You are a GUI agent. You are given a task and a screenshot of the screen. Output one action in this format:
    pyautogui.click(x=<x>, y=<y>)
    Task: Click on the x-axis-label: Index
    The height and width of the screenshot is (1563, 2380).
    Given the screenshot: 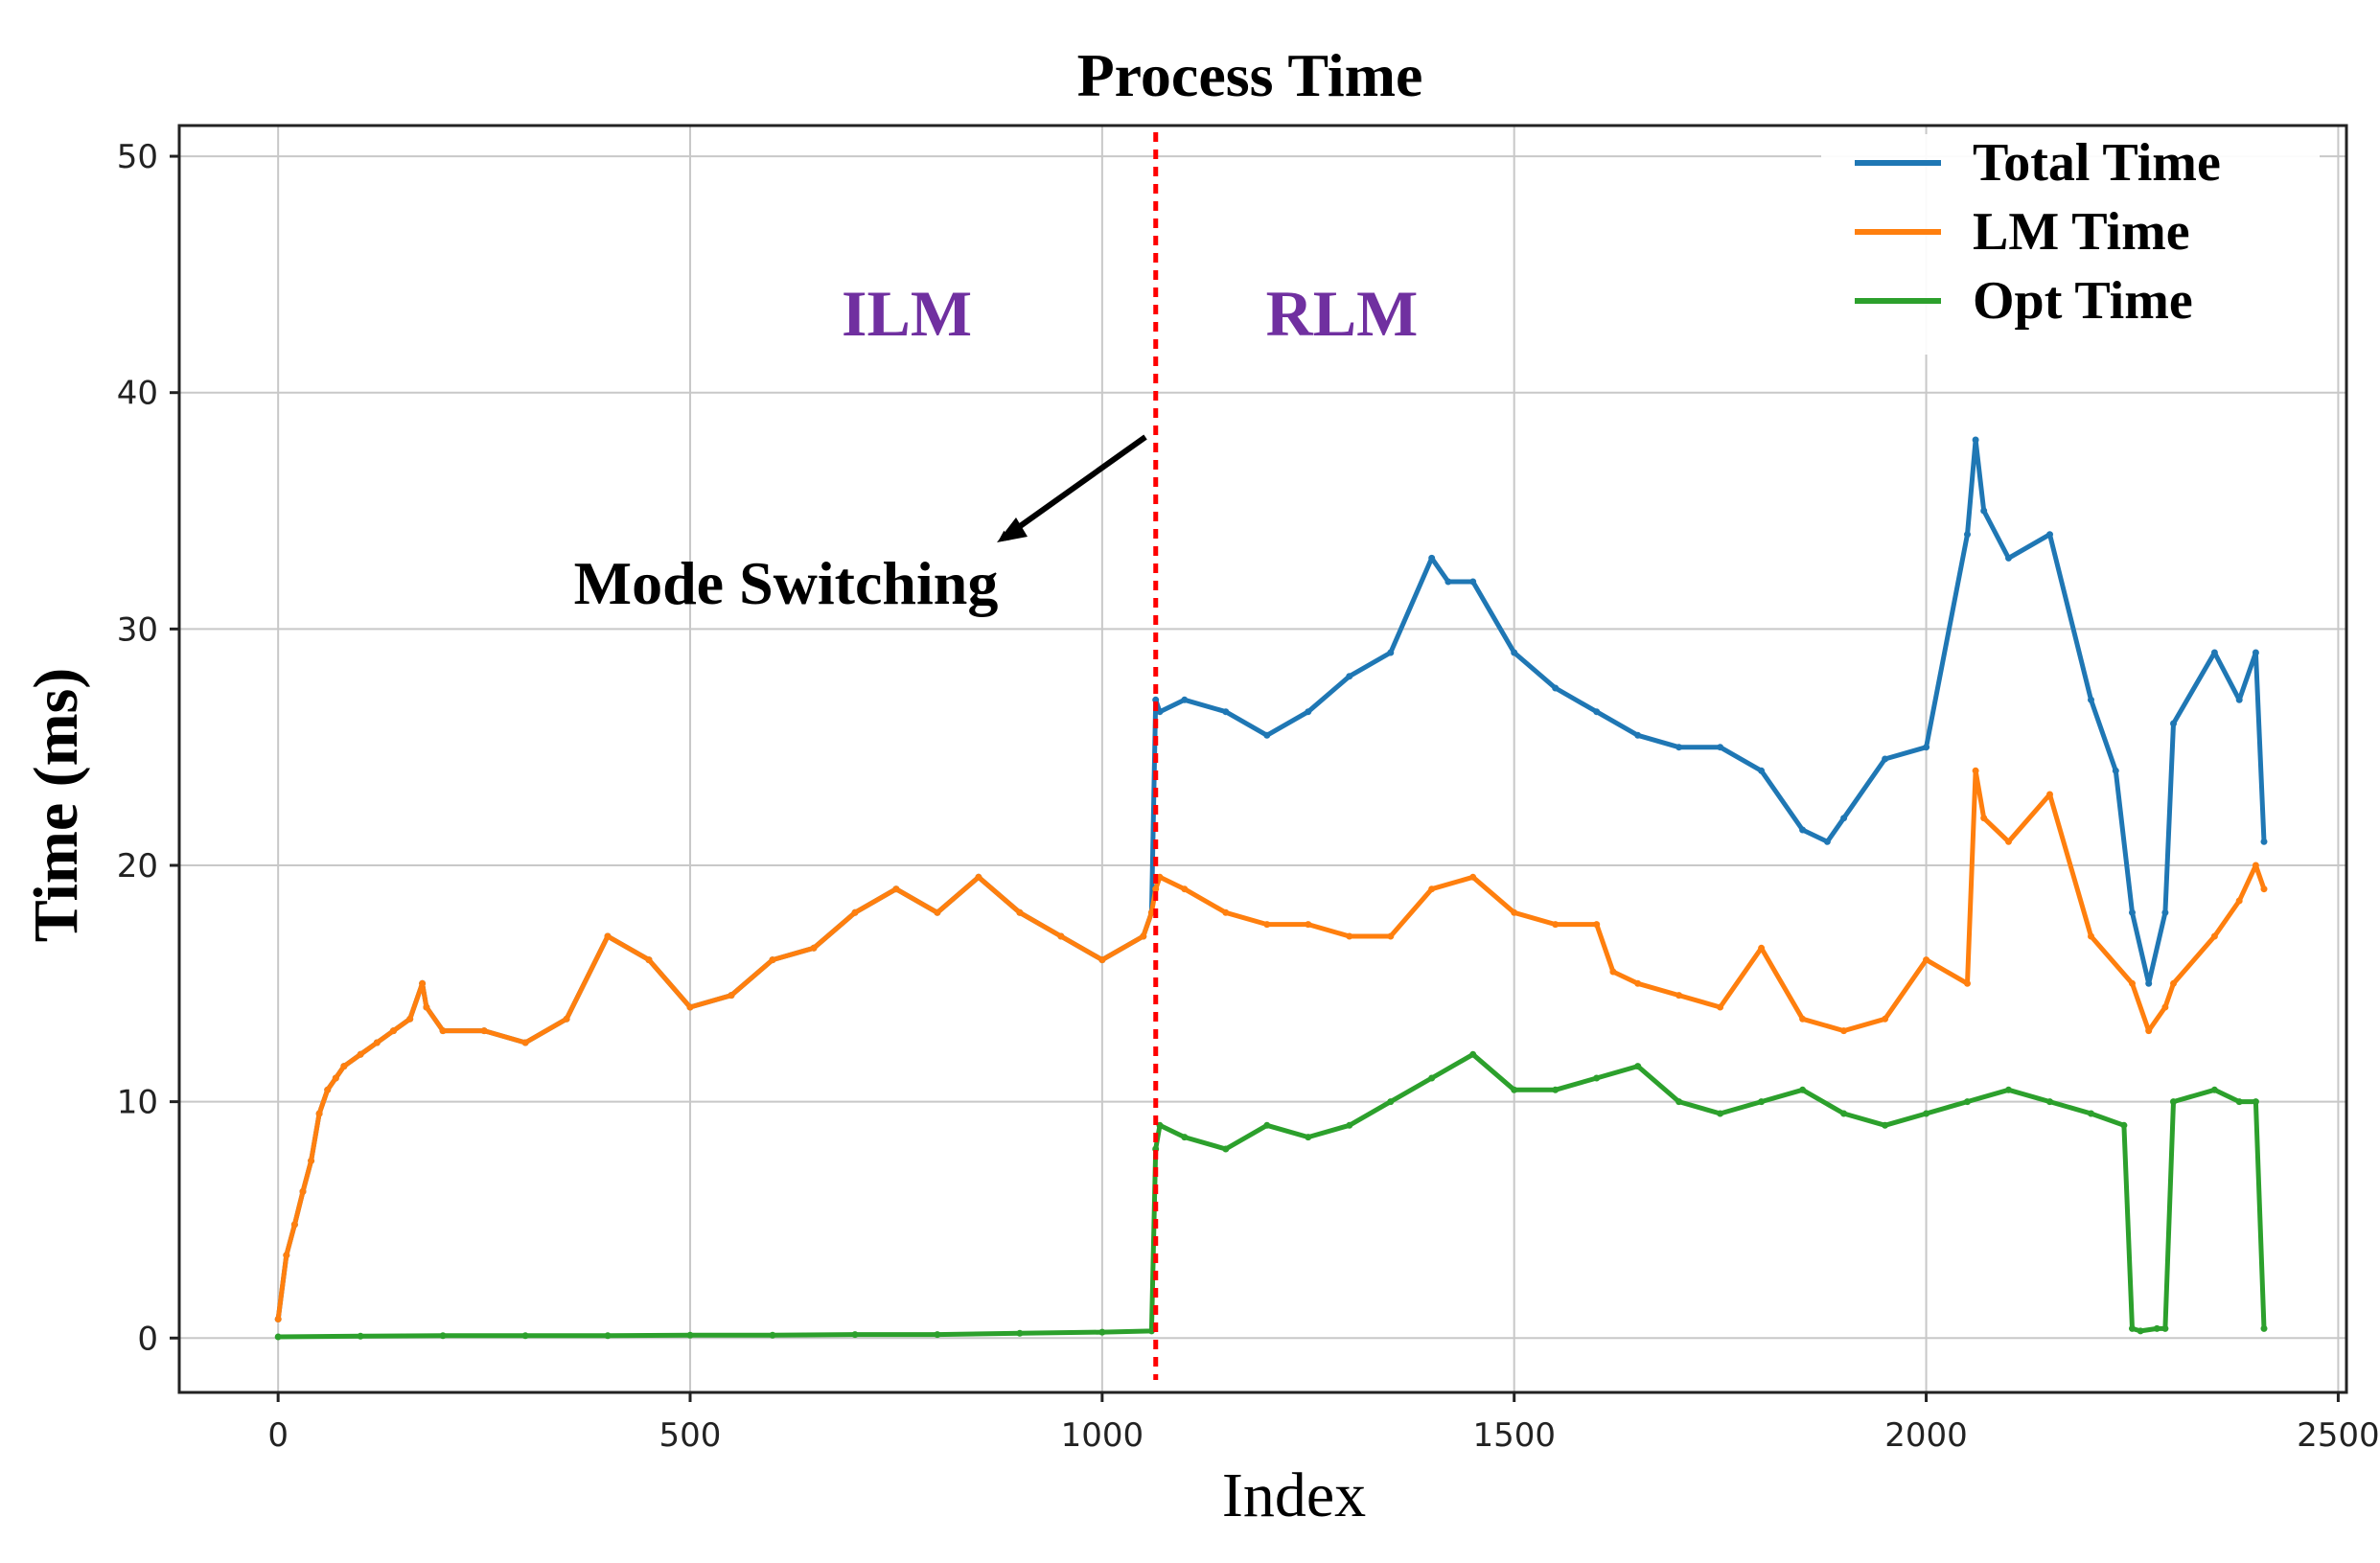 What is the action you would take?
    pyautogui.click(x=1294, y=1495)
    